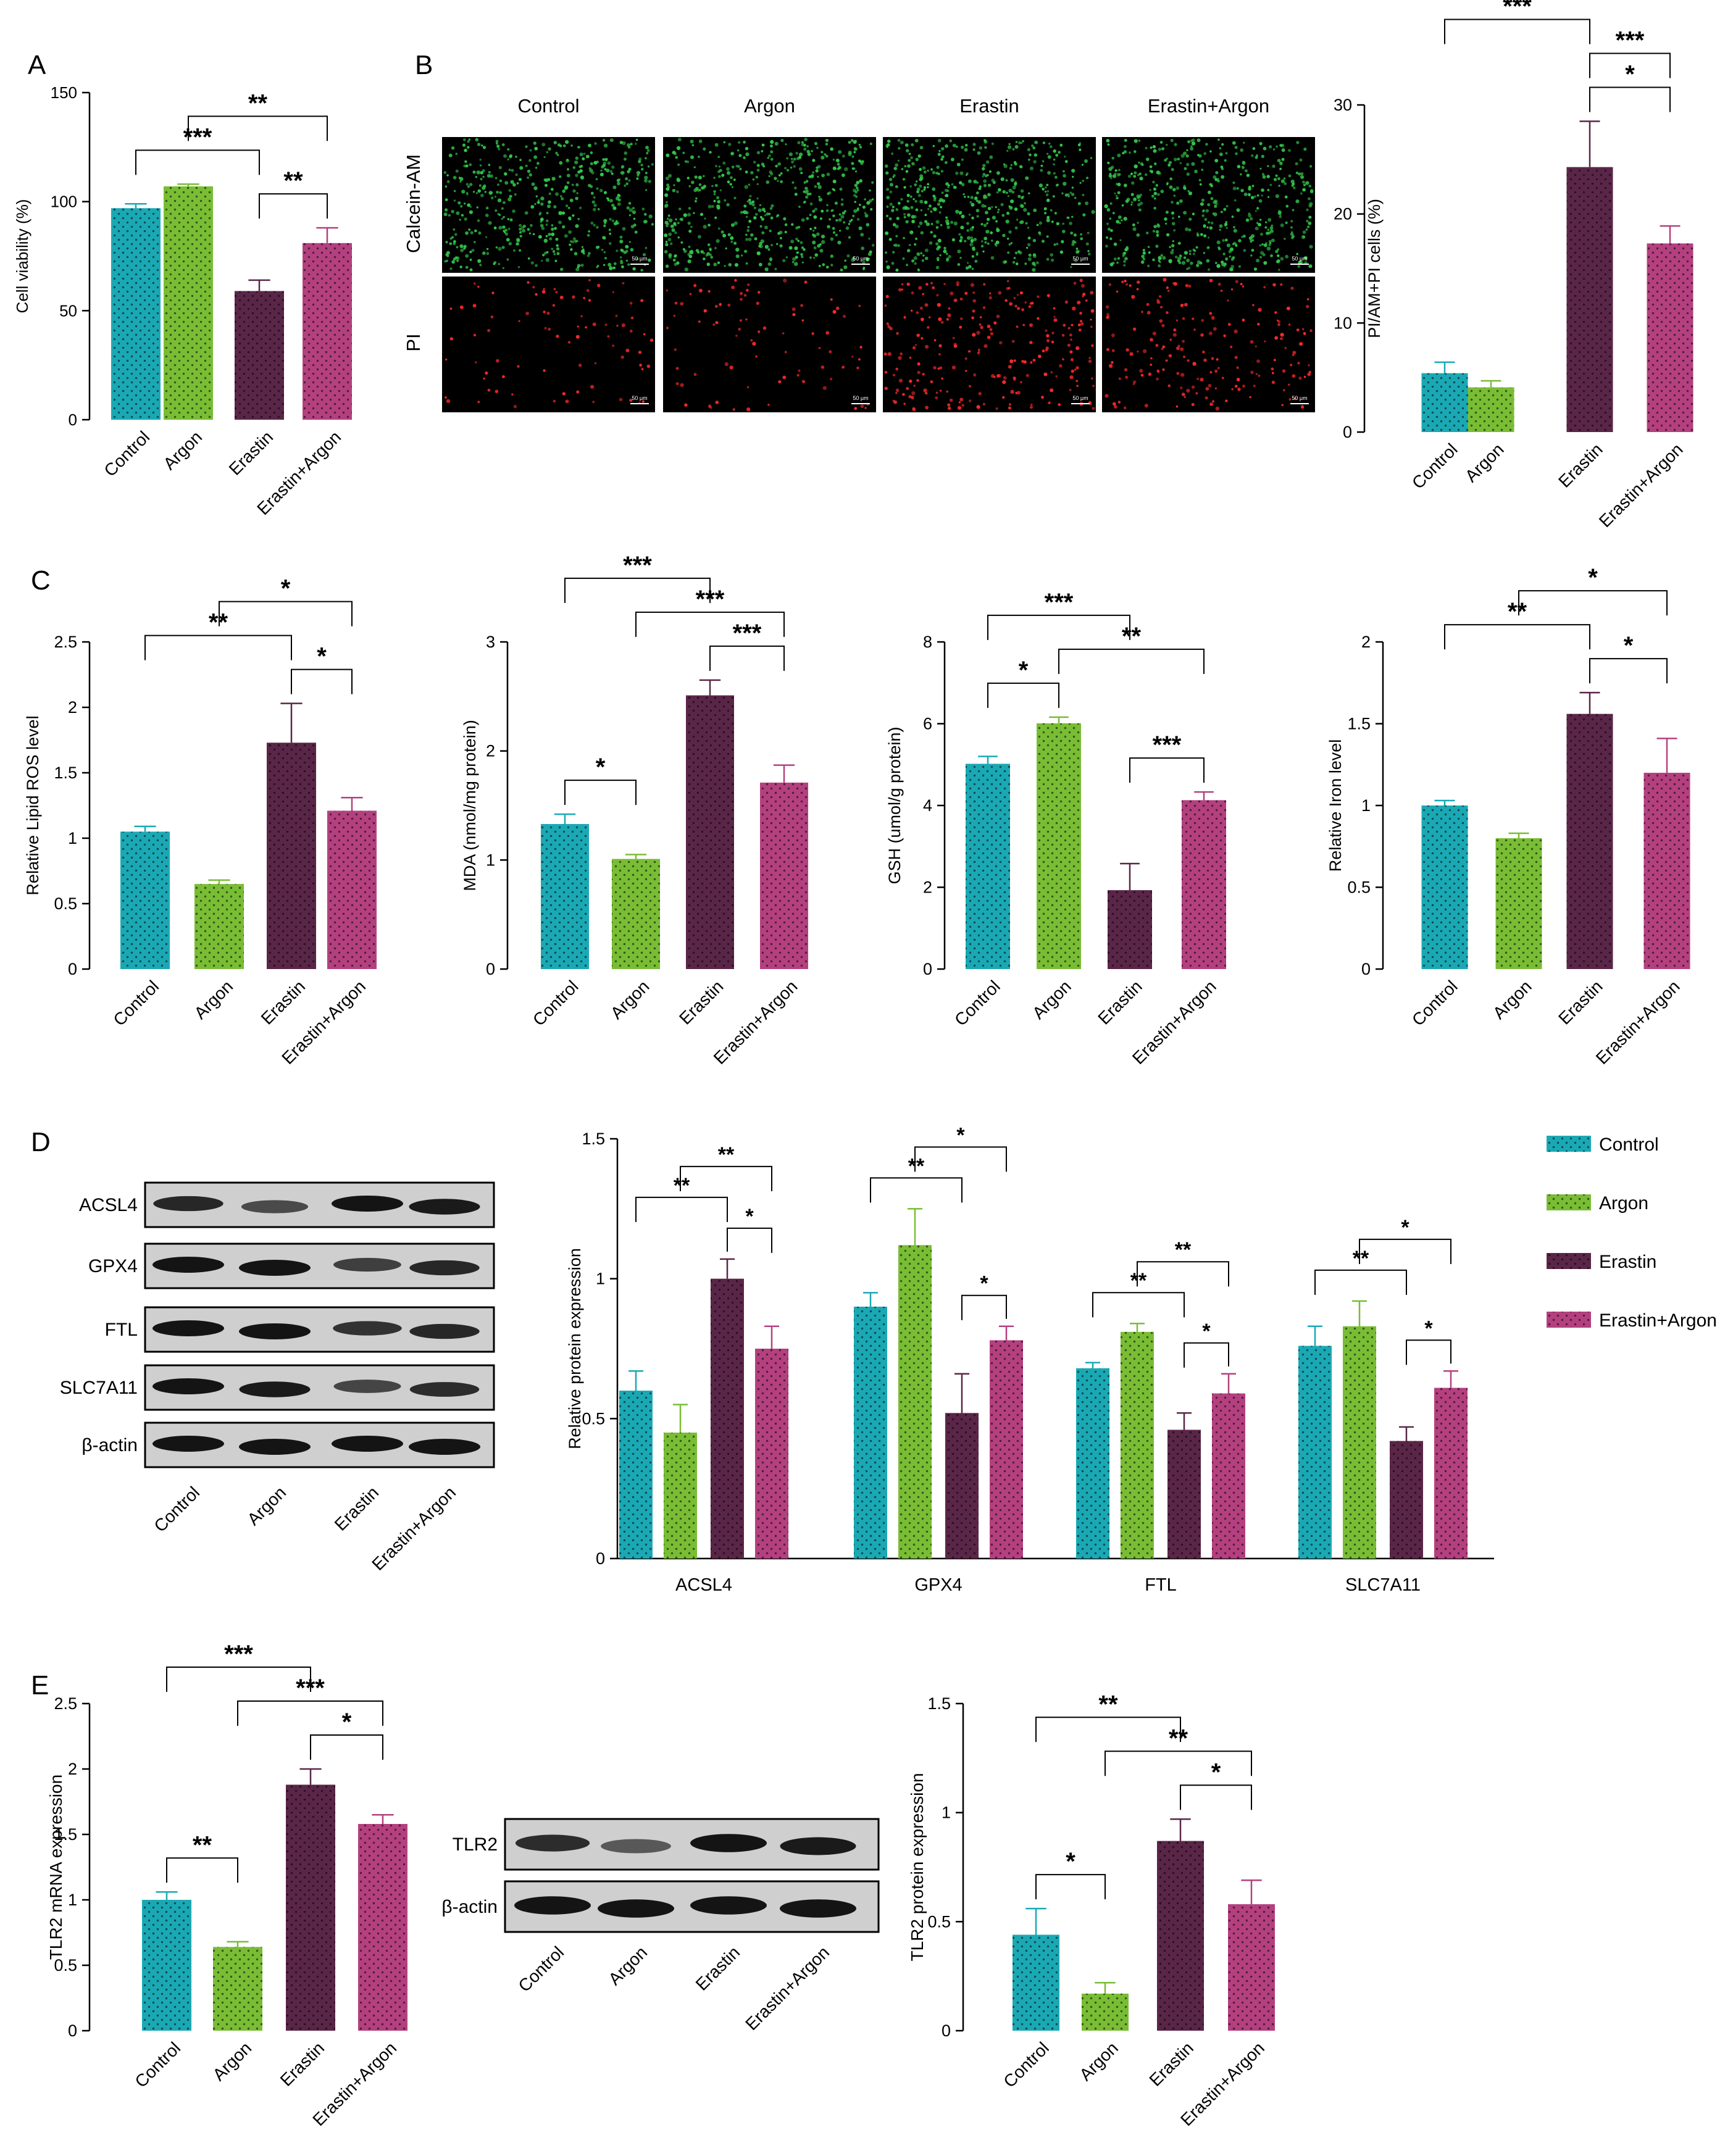 This screenshot has width=1733, height=2156. Describe the element at coordinates (1335, 805) in the screenshot. I see `y-axis-label: Relative Iron level` at that location.